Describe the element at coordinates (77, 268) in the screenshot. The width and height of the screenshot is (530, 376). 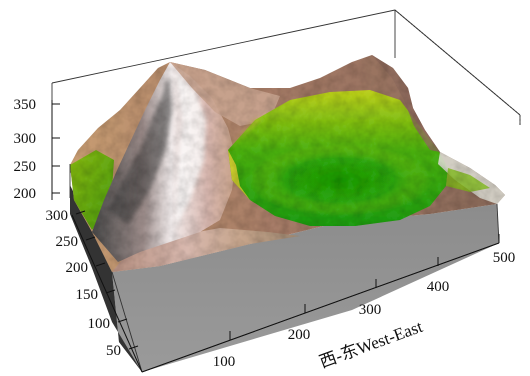
I see `y-tick-label: 200` at that location.